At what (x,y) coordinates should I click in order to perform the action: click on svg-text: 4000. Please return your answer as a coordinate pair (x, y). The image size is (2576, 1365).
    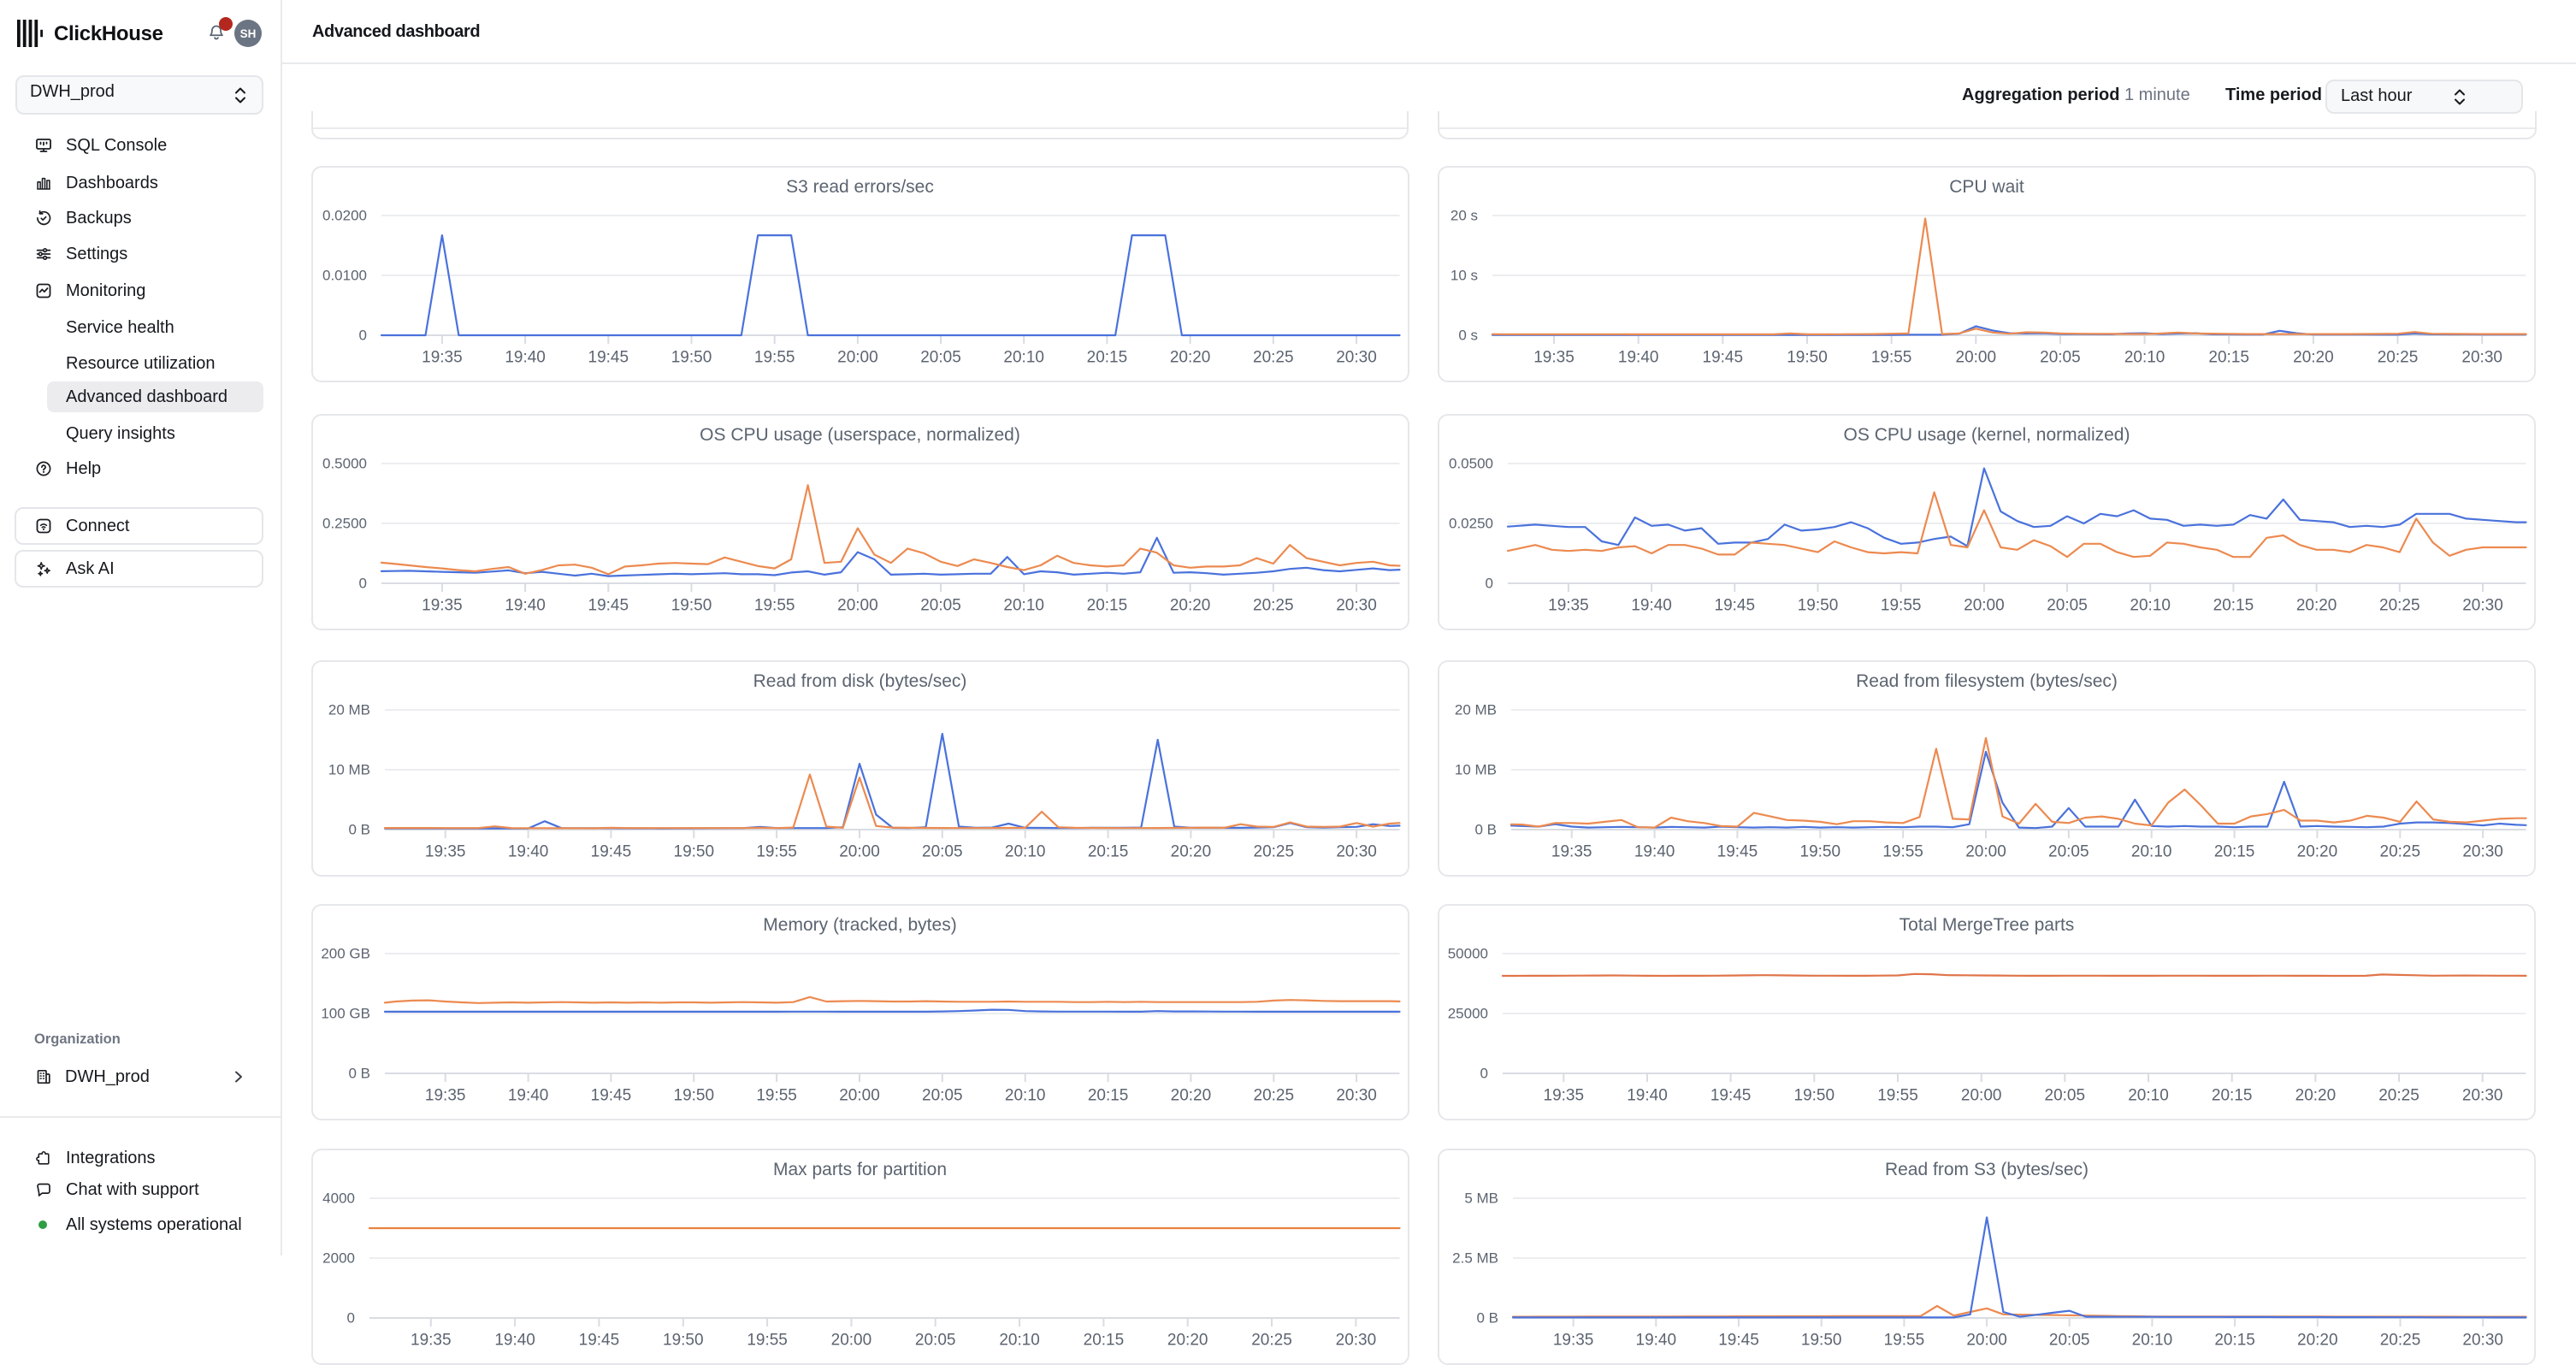
    Looking at the image, I should click on (338, 1199).